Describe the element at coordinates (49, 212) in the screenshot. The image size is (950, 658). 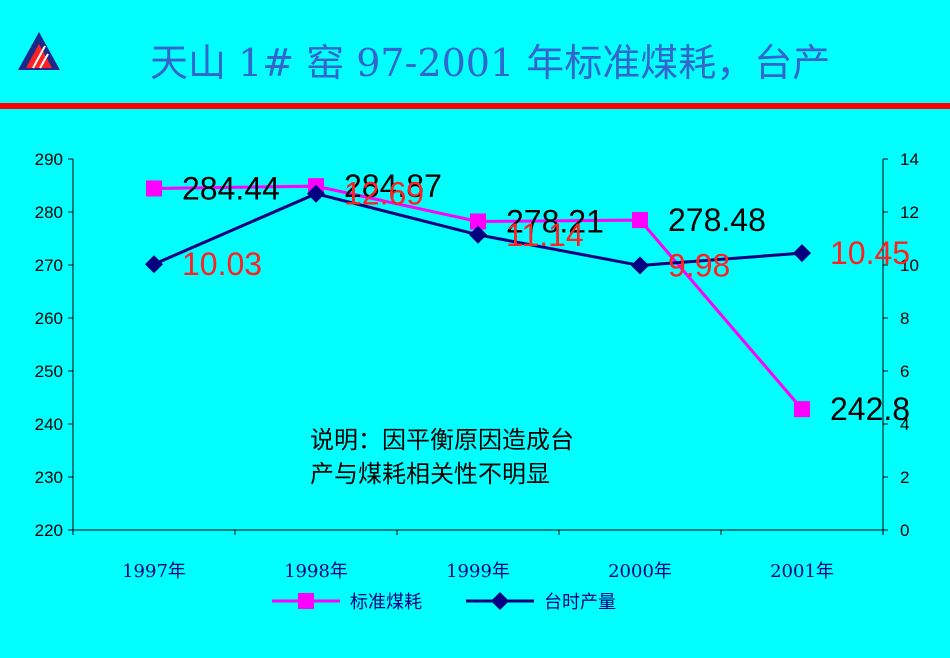
I see `y-left-tick-label: 280` at that location.